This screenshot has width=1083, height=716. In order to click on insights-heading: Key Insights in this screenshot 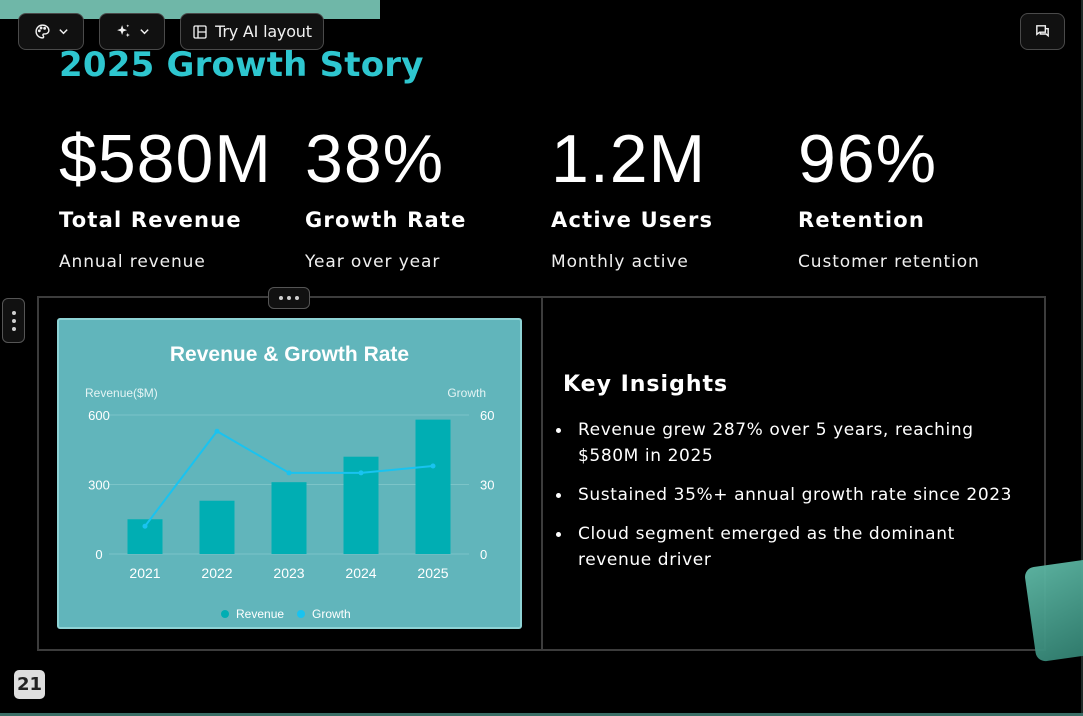, I will do `click(646, 384)`.